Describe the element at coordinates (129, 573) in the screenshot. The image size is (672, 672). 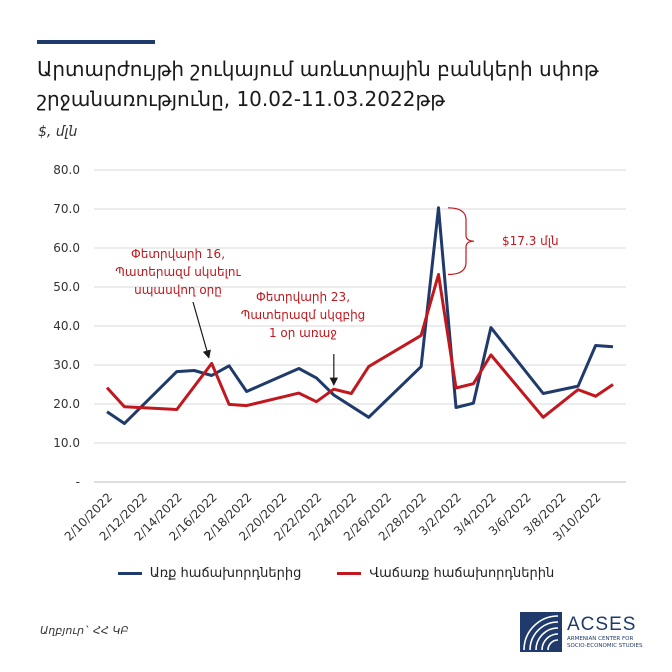
I see `legend-swatch-buy` at that location.